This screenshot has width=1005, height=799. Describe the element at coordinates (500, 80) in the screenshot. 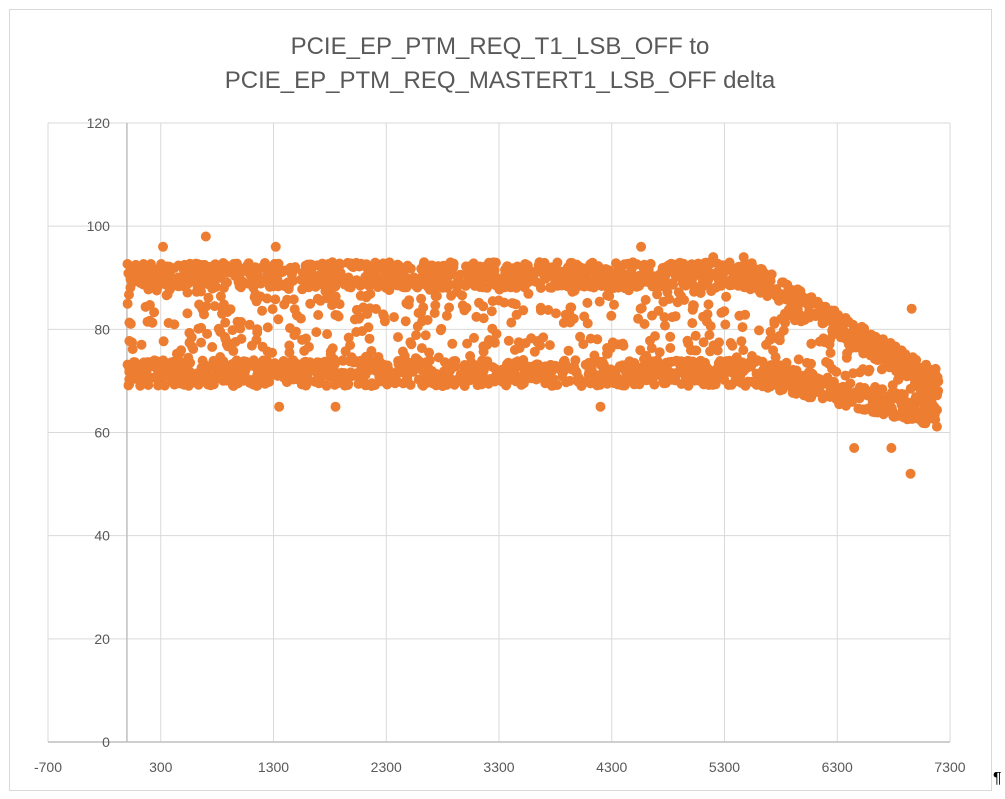

I see `chart-title-line-2: PCIE_EP_PTM_REQ_MASTERT1_LSB_OFF delta` at that location.